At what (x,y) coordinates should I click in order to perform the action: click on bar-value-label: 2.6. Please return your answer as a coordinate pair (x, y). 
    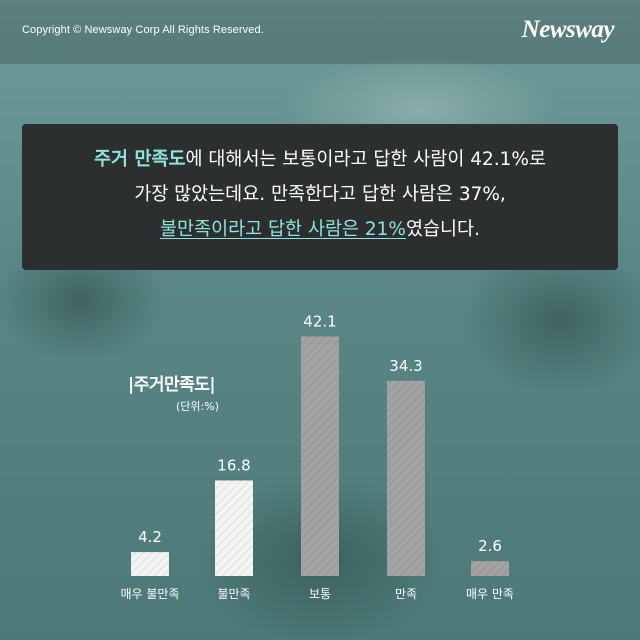
    Looking at the image, I should click on (490, 546).